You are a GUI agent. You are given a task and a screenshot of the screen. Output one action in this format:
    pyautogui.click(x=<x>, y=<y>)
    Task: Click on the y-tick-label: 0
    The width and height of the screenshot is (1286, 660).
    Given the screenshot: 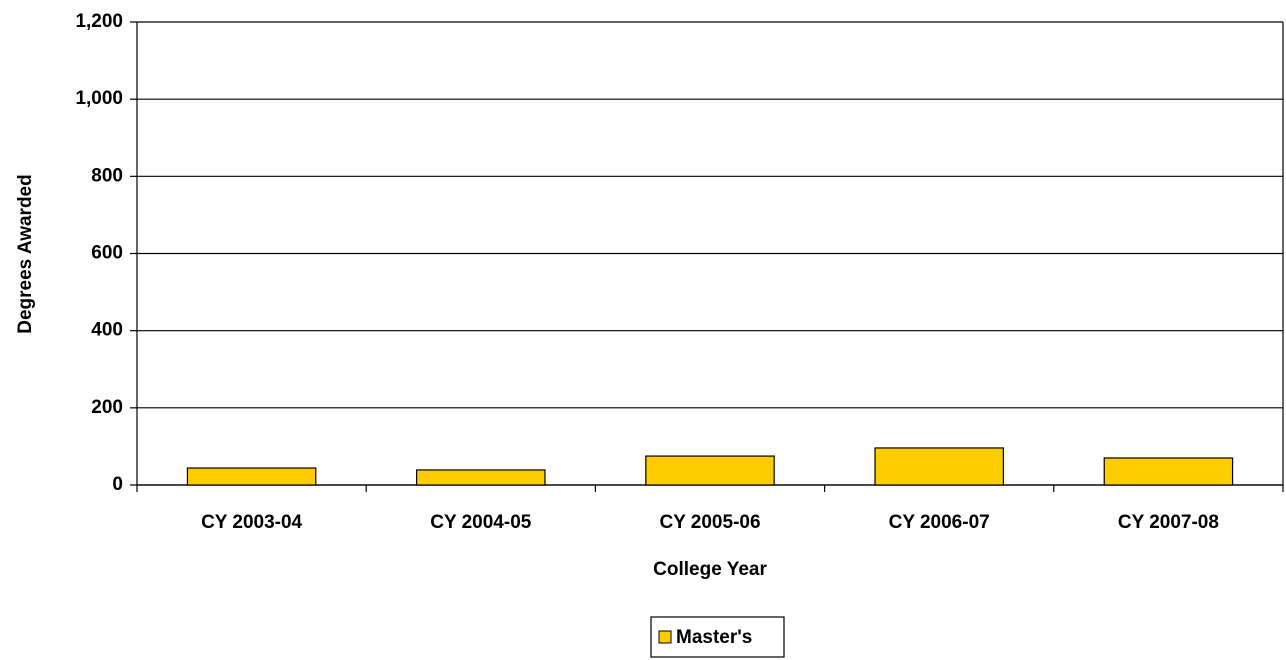 What is the action you would take?
    pyautogui.click(x=117, y=484)
    